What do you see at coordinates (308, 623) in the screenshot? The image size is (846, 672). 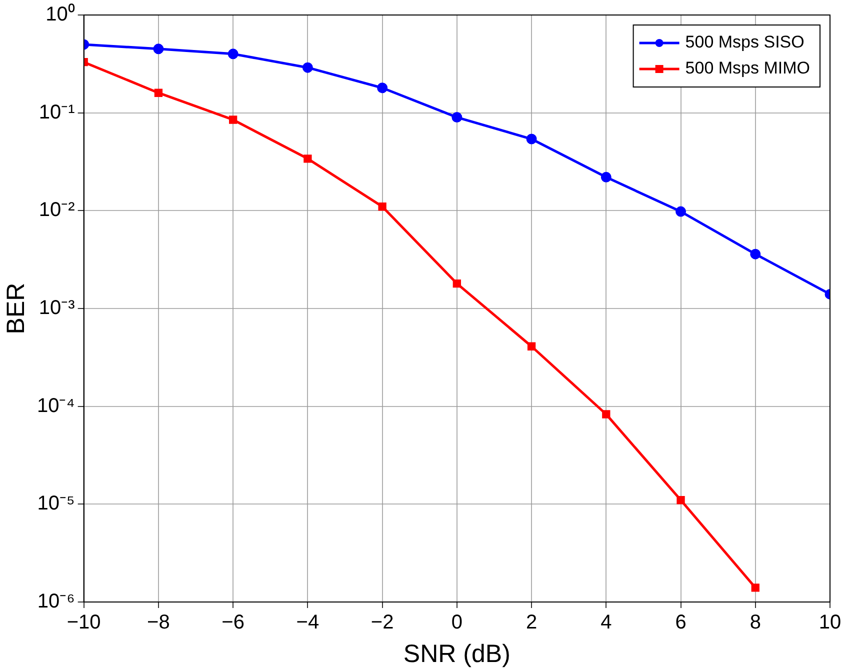 I see `x-tick-label: −4` at bounding box center [308, 623].